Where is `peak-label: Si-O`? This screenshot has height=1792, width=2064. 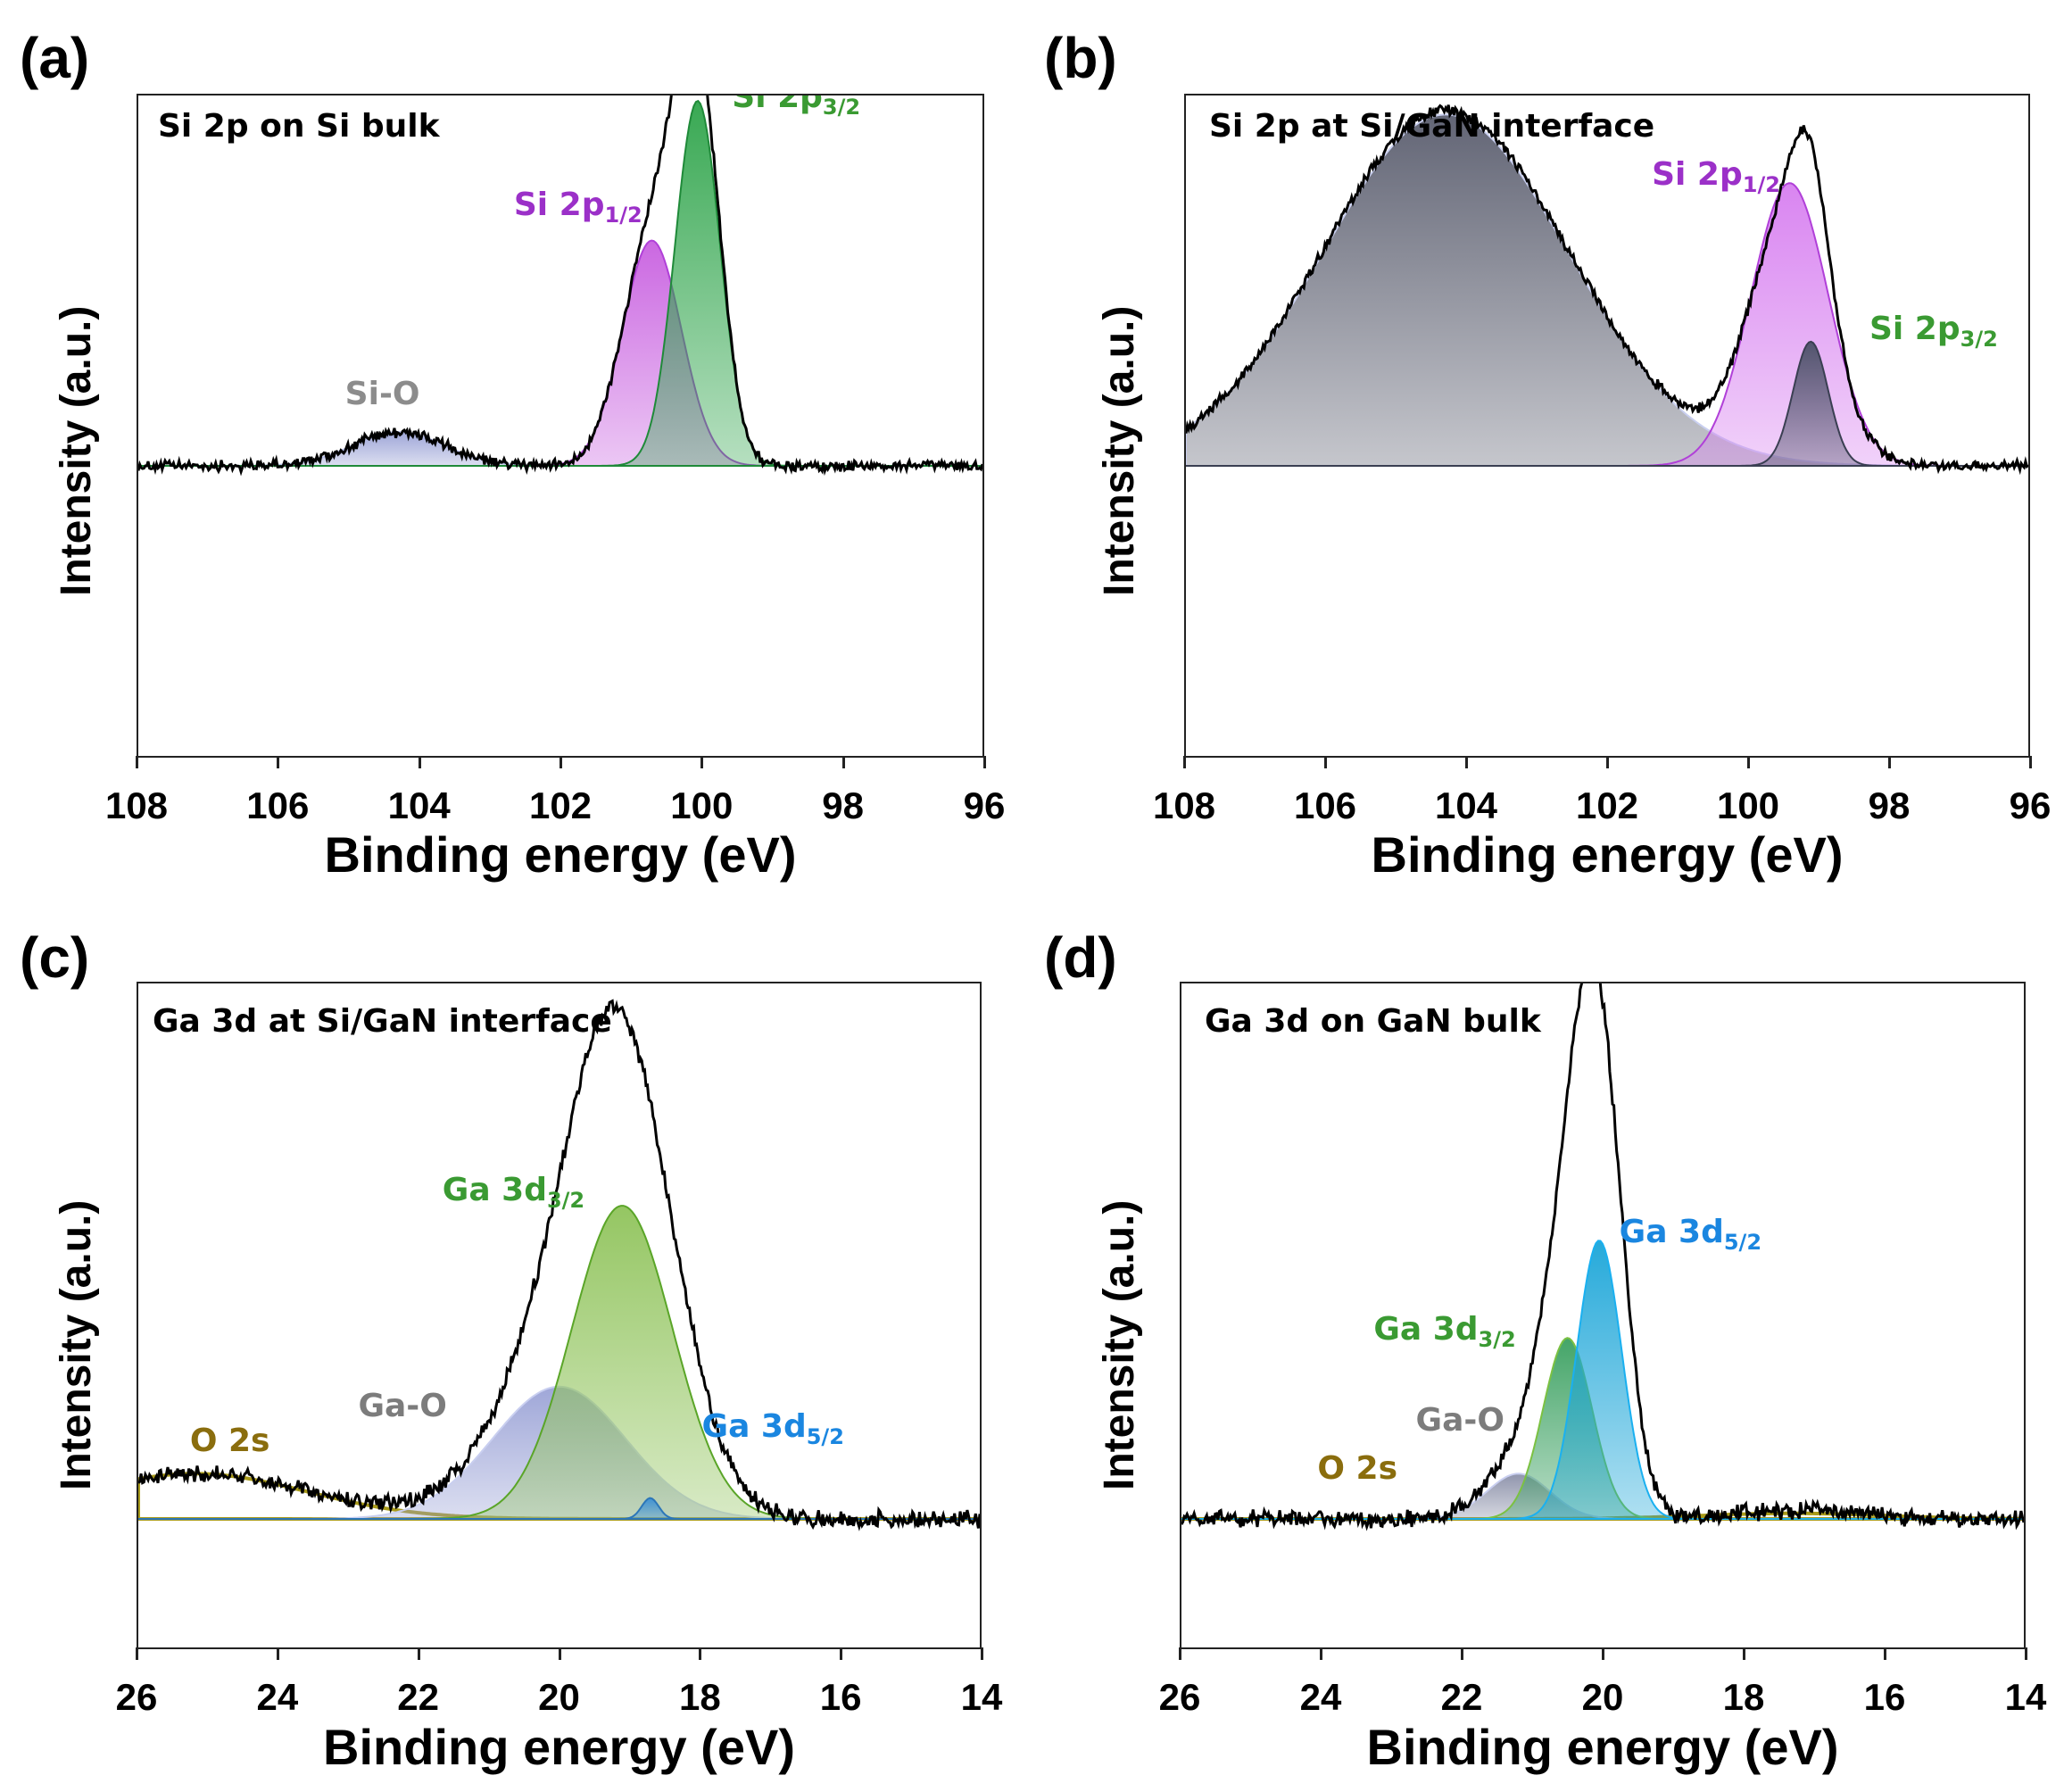
peak-label: Si-O is located at coordinates (382, 394).